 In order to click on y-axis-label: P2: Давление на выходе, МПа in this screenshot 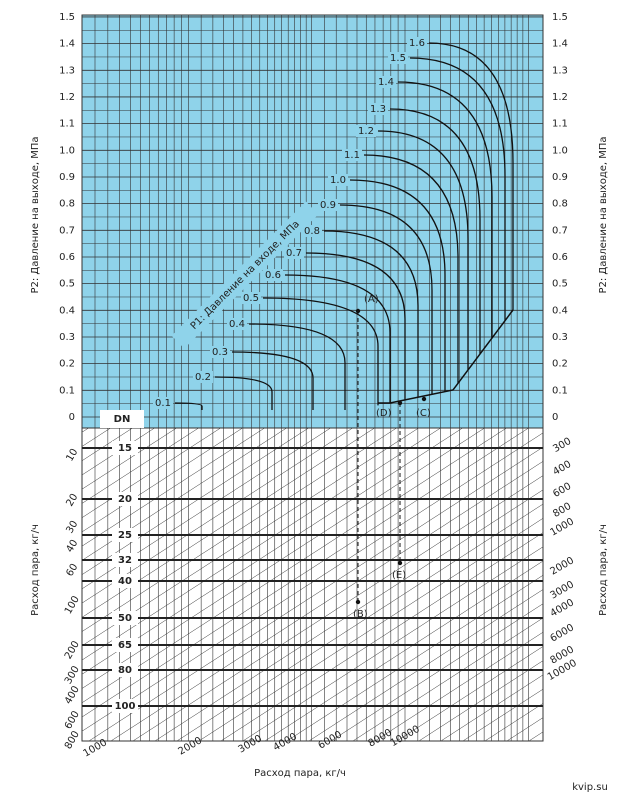, I will do `click(35, 214)`.